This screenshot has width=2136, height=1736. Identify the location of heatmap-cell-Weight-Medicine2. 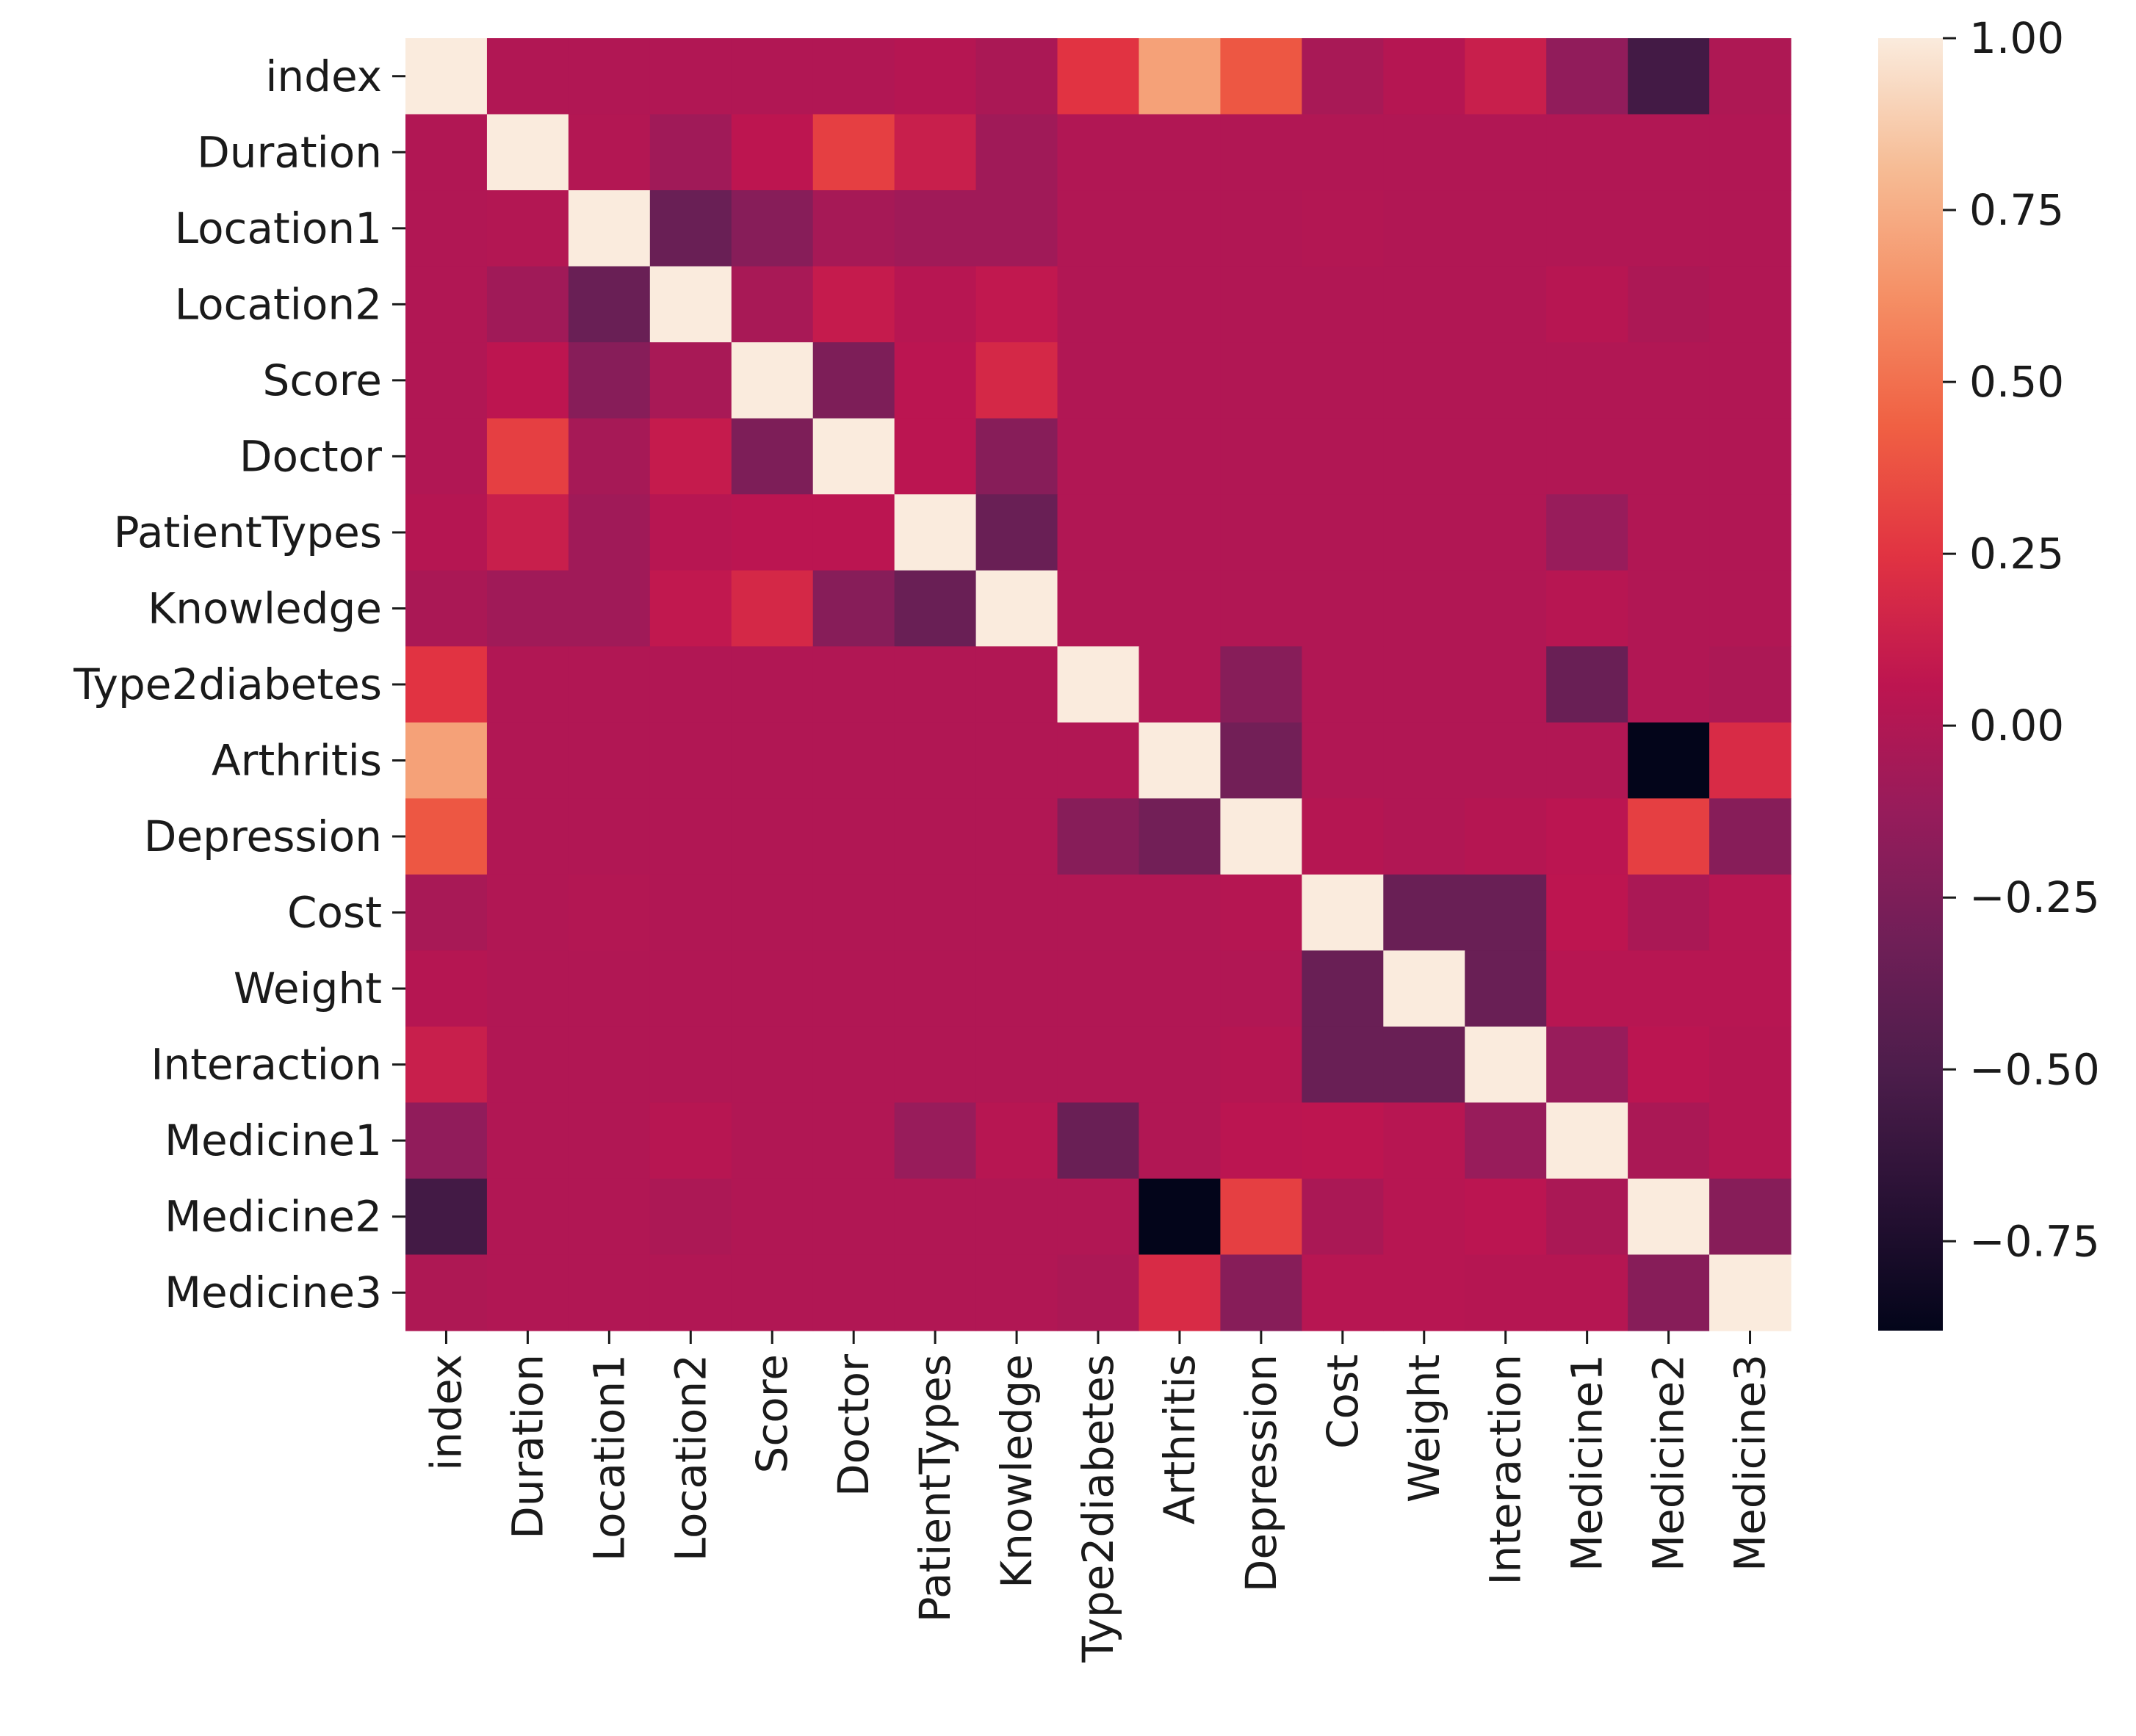
(1669, 988).